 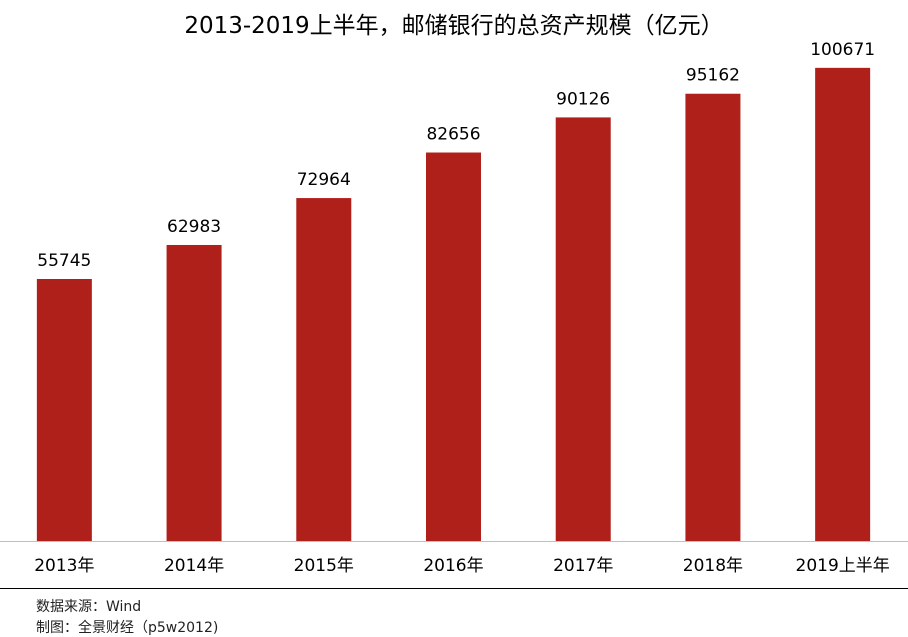 I want to click on data-label: 72964, so click(x=324, y=180).